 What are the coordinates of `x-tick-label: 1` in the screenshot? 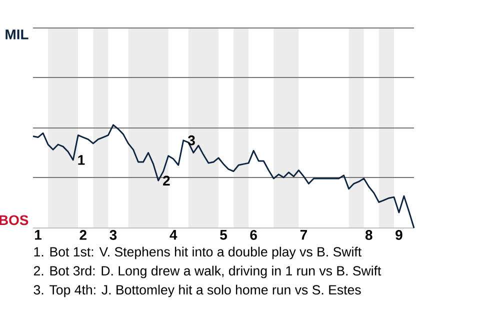 It's located at (38, 235).